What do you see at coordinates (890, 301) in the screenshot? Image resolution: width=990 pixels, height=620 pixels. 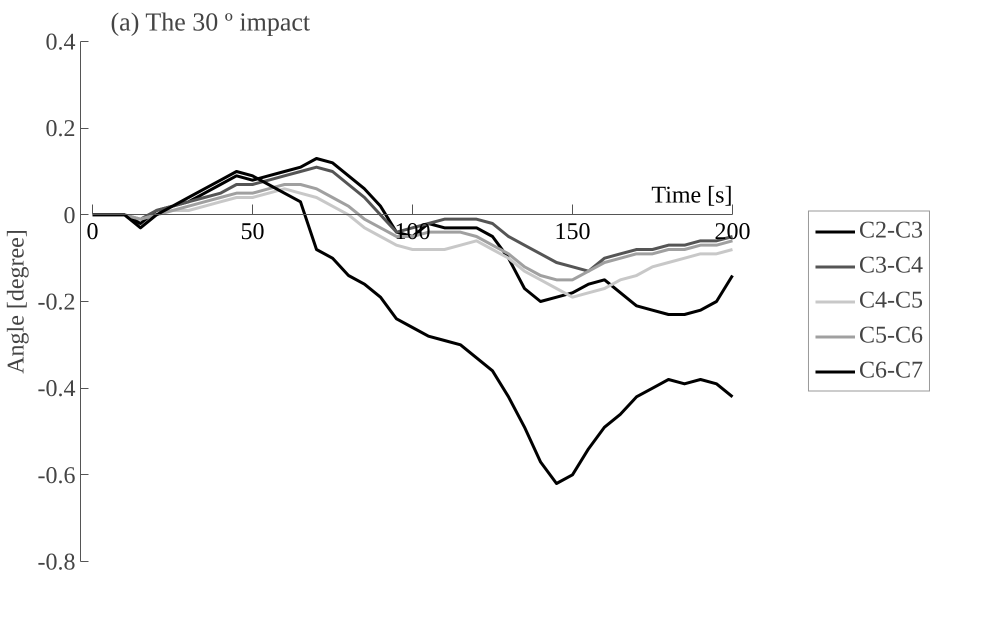 I see `legend-label: C4-C5` at bounding box center [890, 301].